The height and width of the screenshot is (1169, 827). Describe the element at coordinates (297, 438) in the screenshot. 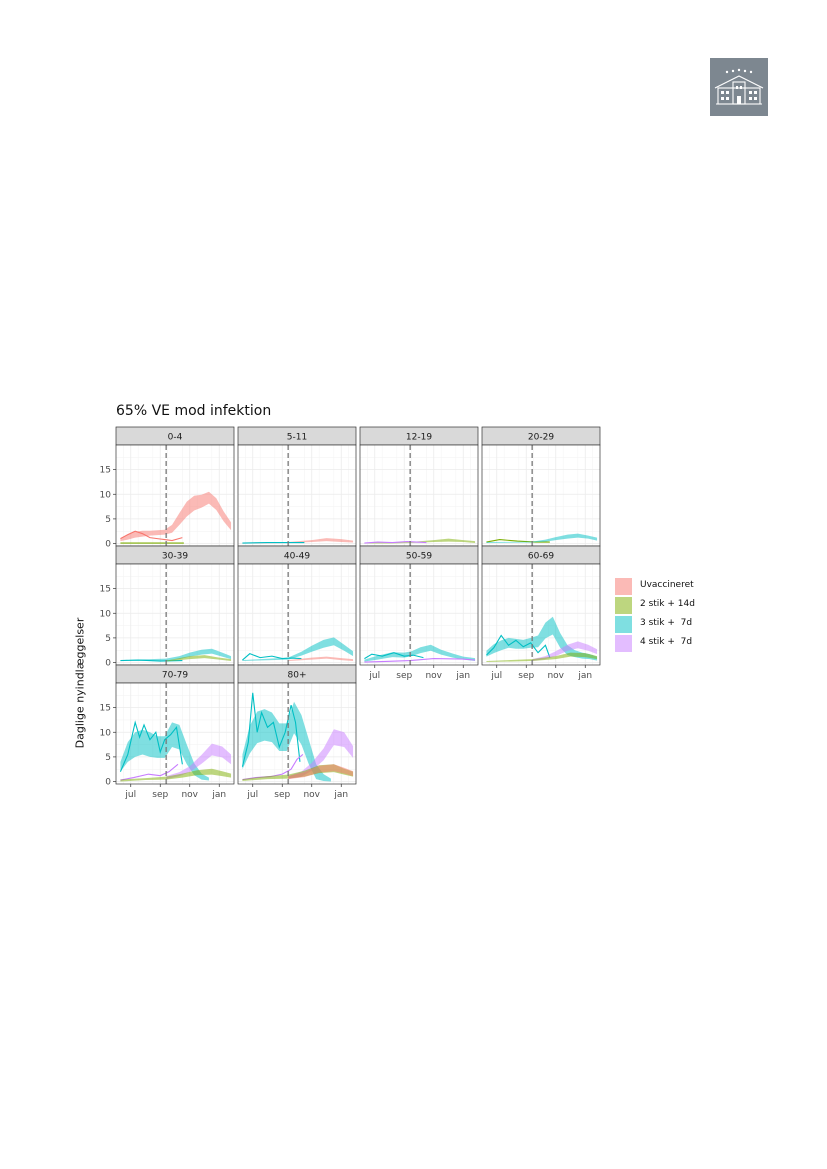

I see `facet-label: 5-11` at that location.